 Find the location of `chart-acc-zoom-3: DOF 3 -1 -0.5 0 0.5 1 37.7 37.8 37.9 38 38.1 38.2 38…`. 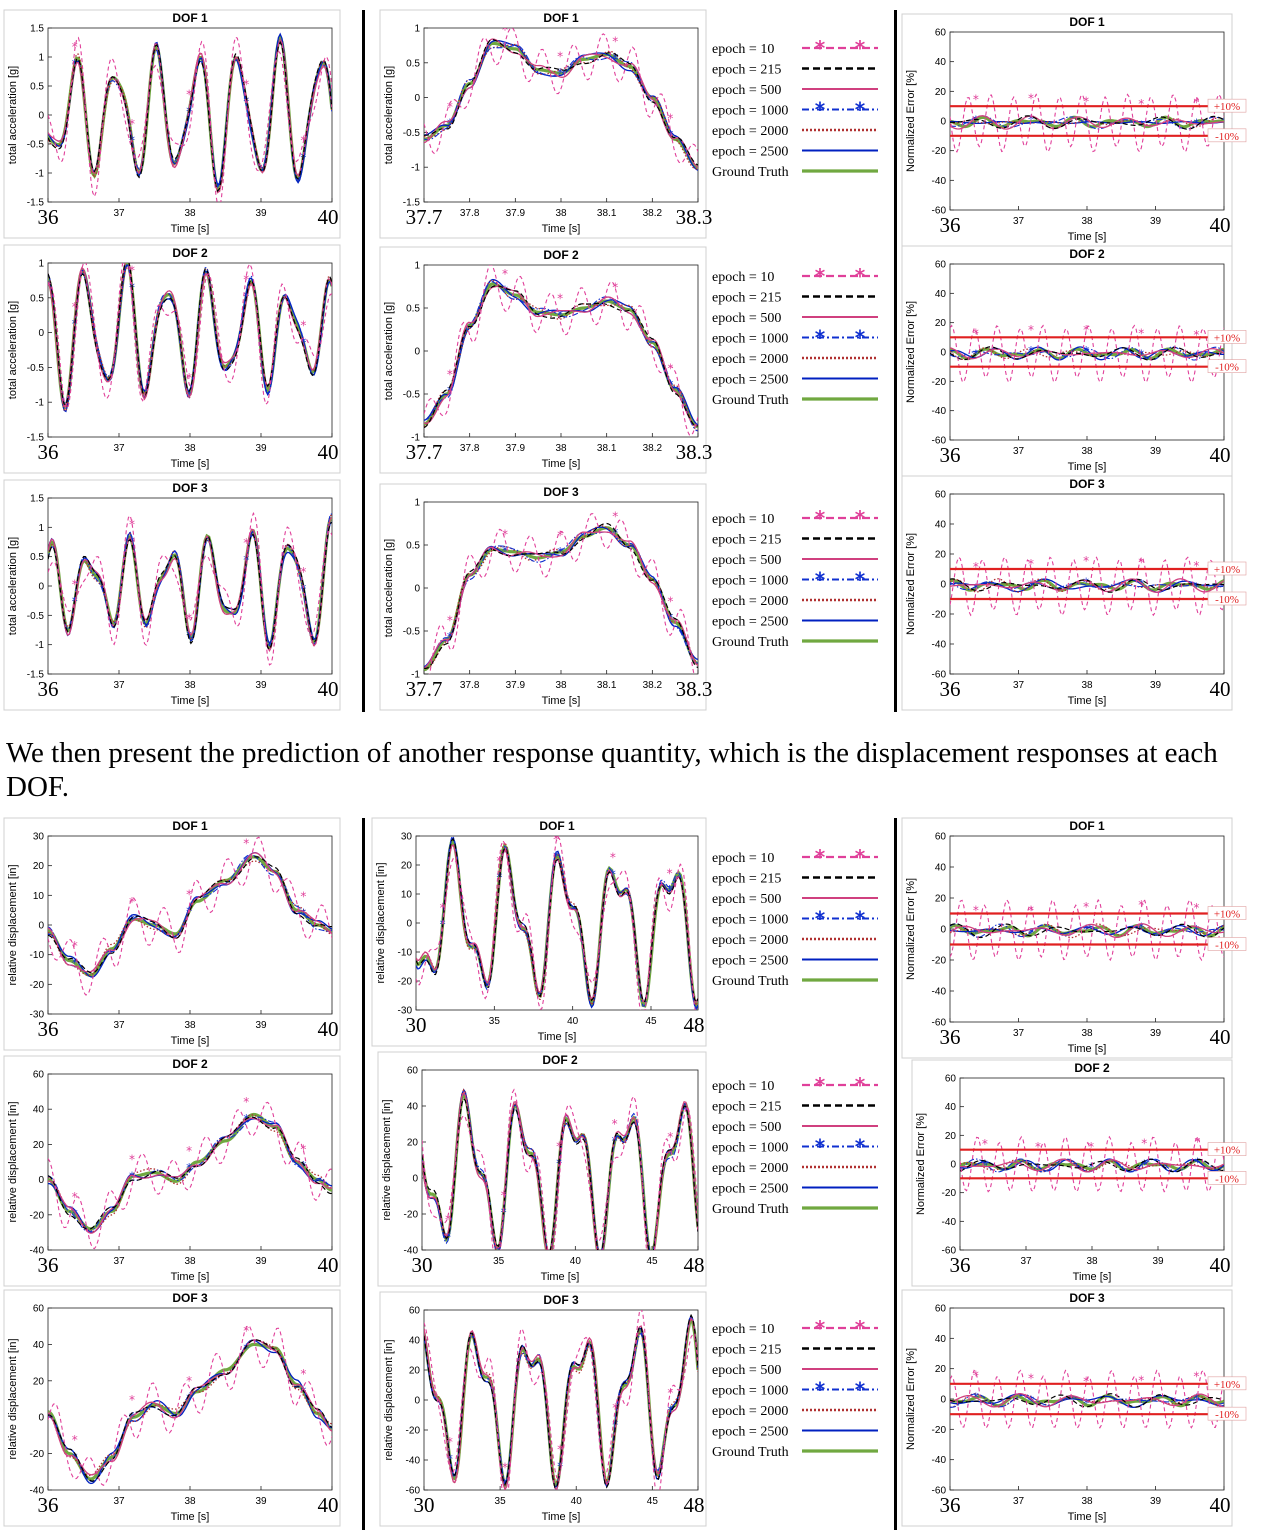

chart-acc-zoom-3: DOF 3 -1 -0.5 0 0.5 1 37.7 37.8 37.9 38 38.1 38.2 38… is located at coordinates (545, 597).